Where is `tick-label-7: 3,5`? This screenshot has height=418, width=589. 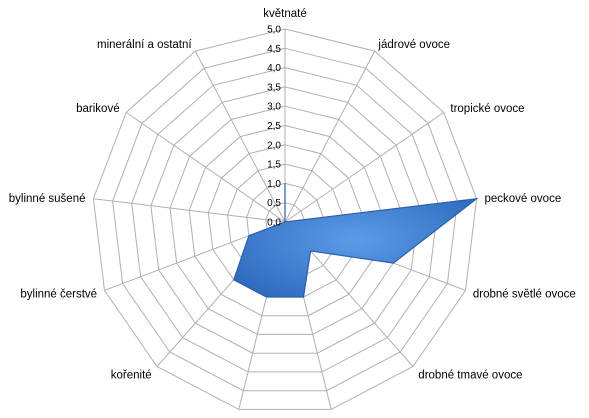
tick-label-7: 3,5 is located at coordinates (274, 87).